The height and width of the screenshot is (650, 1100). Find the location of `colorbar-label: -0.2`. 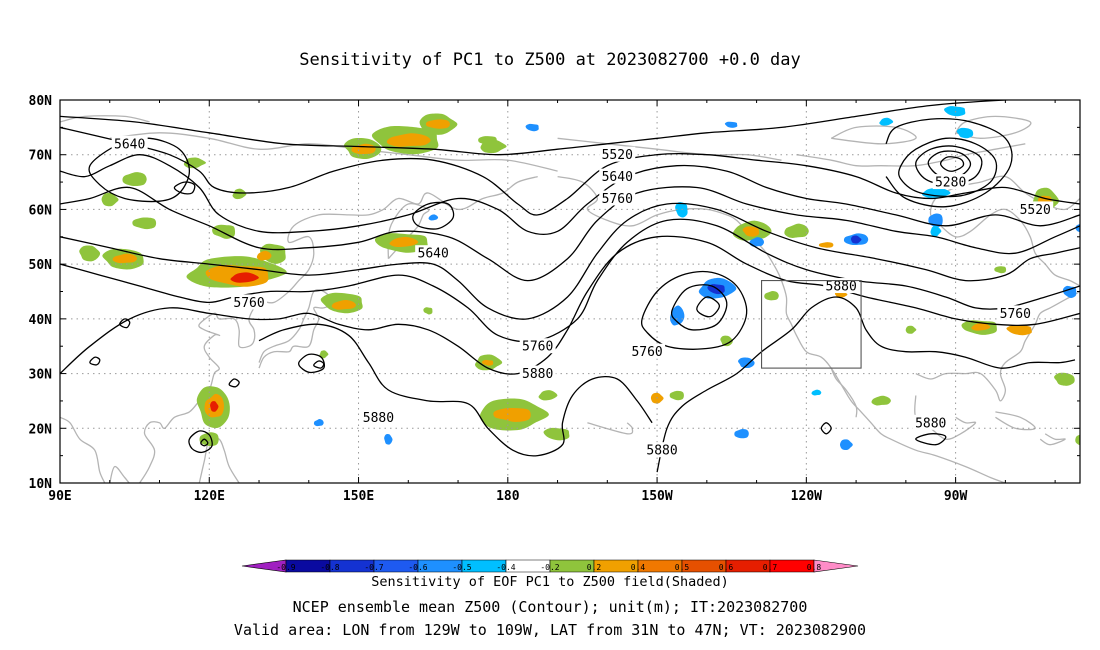

colorbar-label: -0.2 is located at coordinates (549, 567).